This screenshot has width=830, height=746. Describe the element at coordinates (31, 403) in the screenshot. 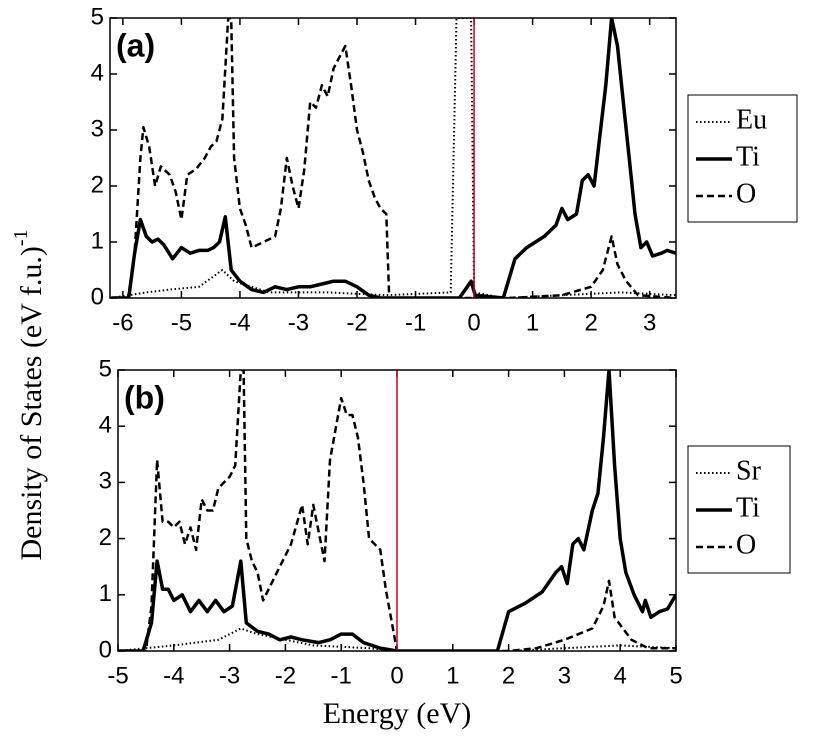

I see `y-axis-label-text: Density of States (eV f.u.)` at that location.